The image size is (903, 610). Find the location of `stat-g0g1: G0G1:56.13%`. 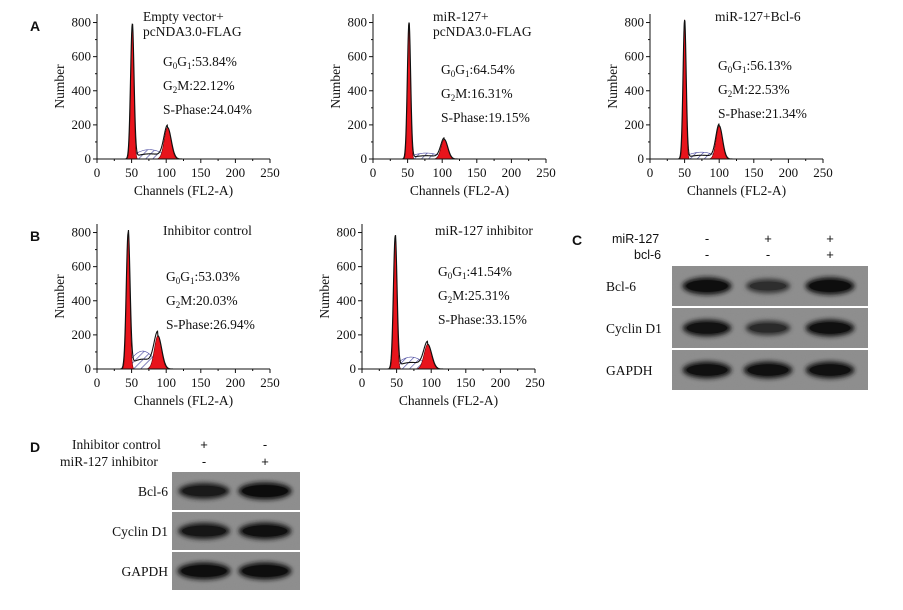

stat-g0g1: G0G1:56.13% is located at coordinates (755, 66).